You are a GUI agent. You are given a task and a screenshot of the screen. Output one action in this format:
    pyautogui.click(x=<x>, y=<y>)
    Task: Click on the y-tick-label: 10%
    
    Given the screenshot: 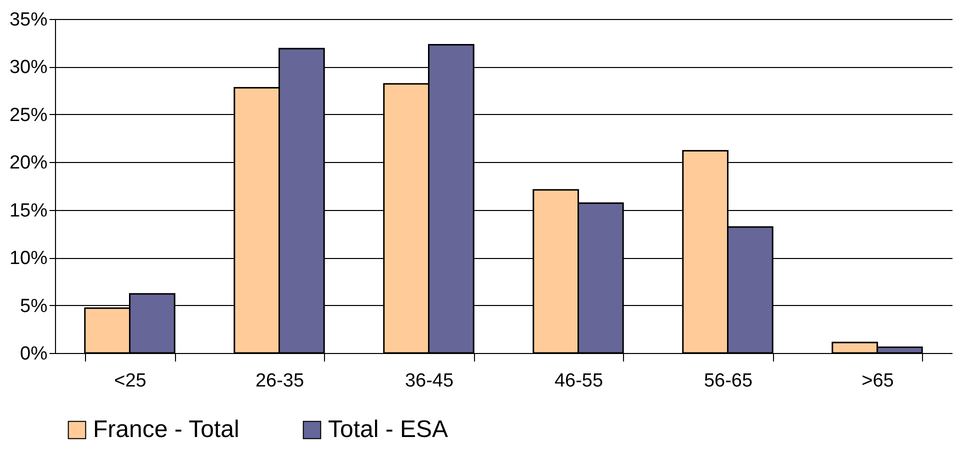 What is the action you would take?
    pyautogui.click(x=28, y=259)
    